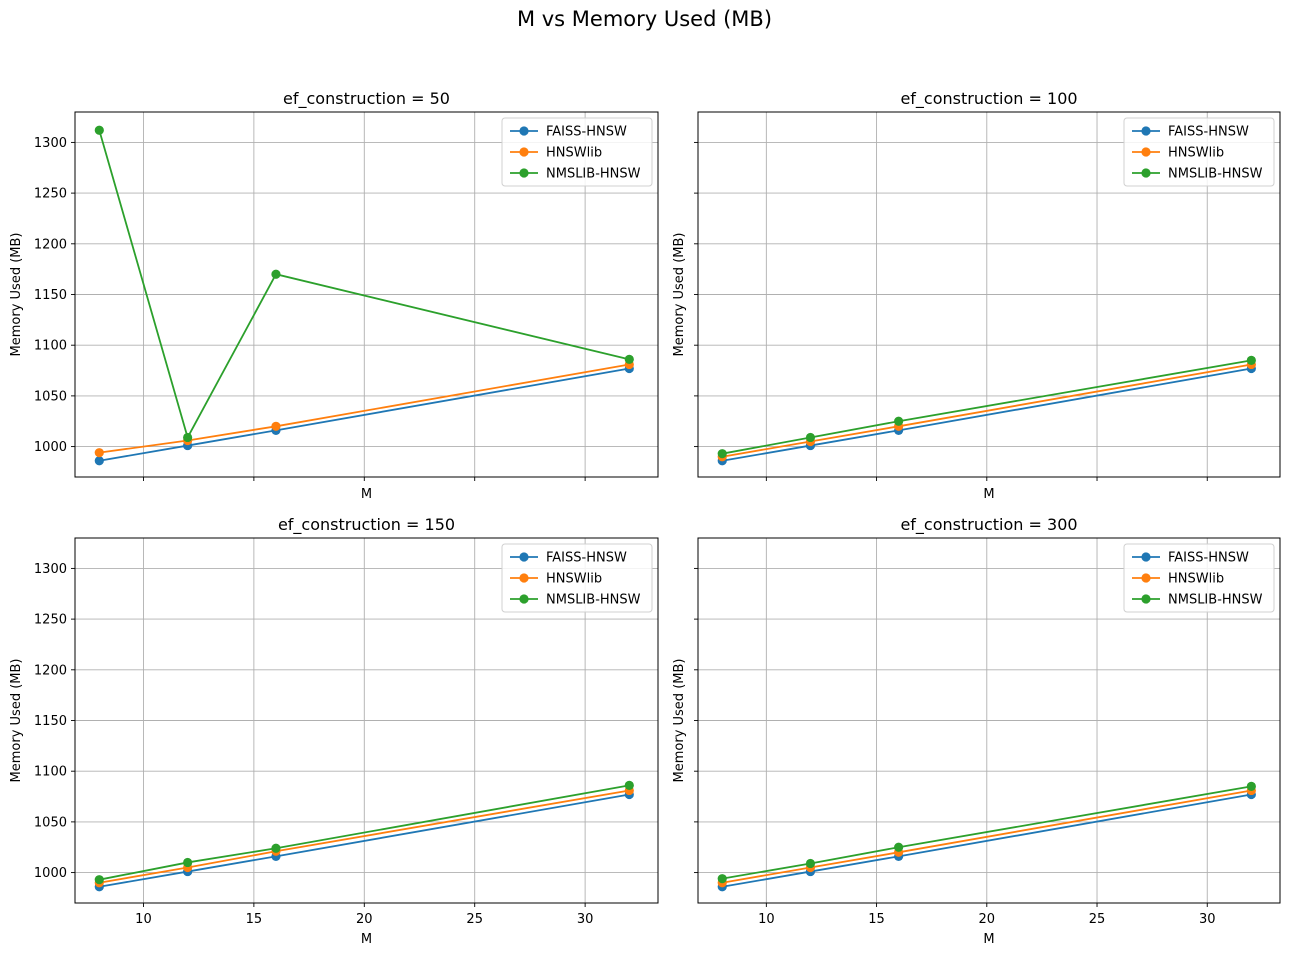 This screenshot has height=955, width=1289. I want to click on data-point-faiss-hnsw, so click(99, 461).